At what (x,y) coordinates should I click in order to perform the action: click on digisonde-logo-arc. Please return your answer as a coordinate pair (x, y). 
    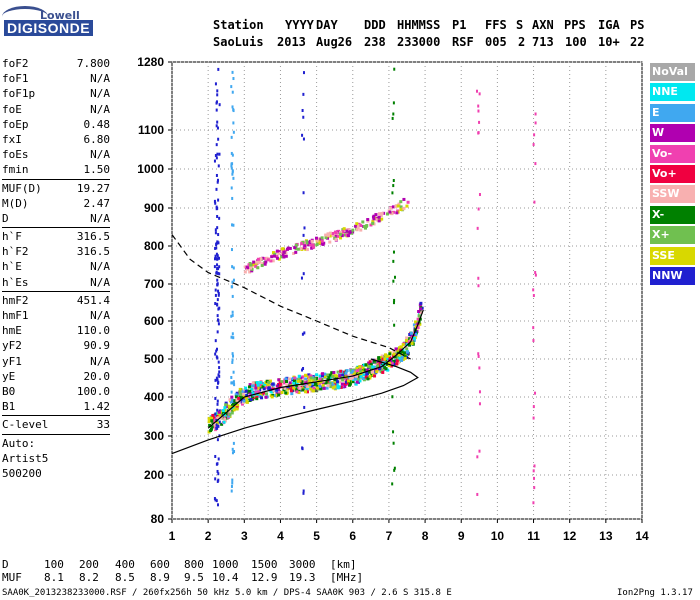
    Looking at the image, I should click on (25, 16).